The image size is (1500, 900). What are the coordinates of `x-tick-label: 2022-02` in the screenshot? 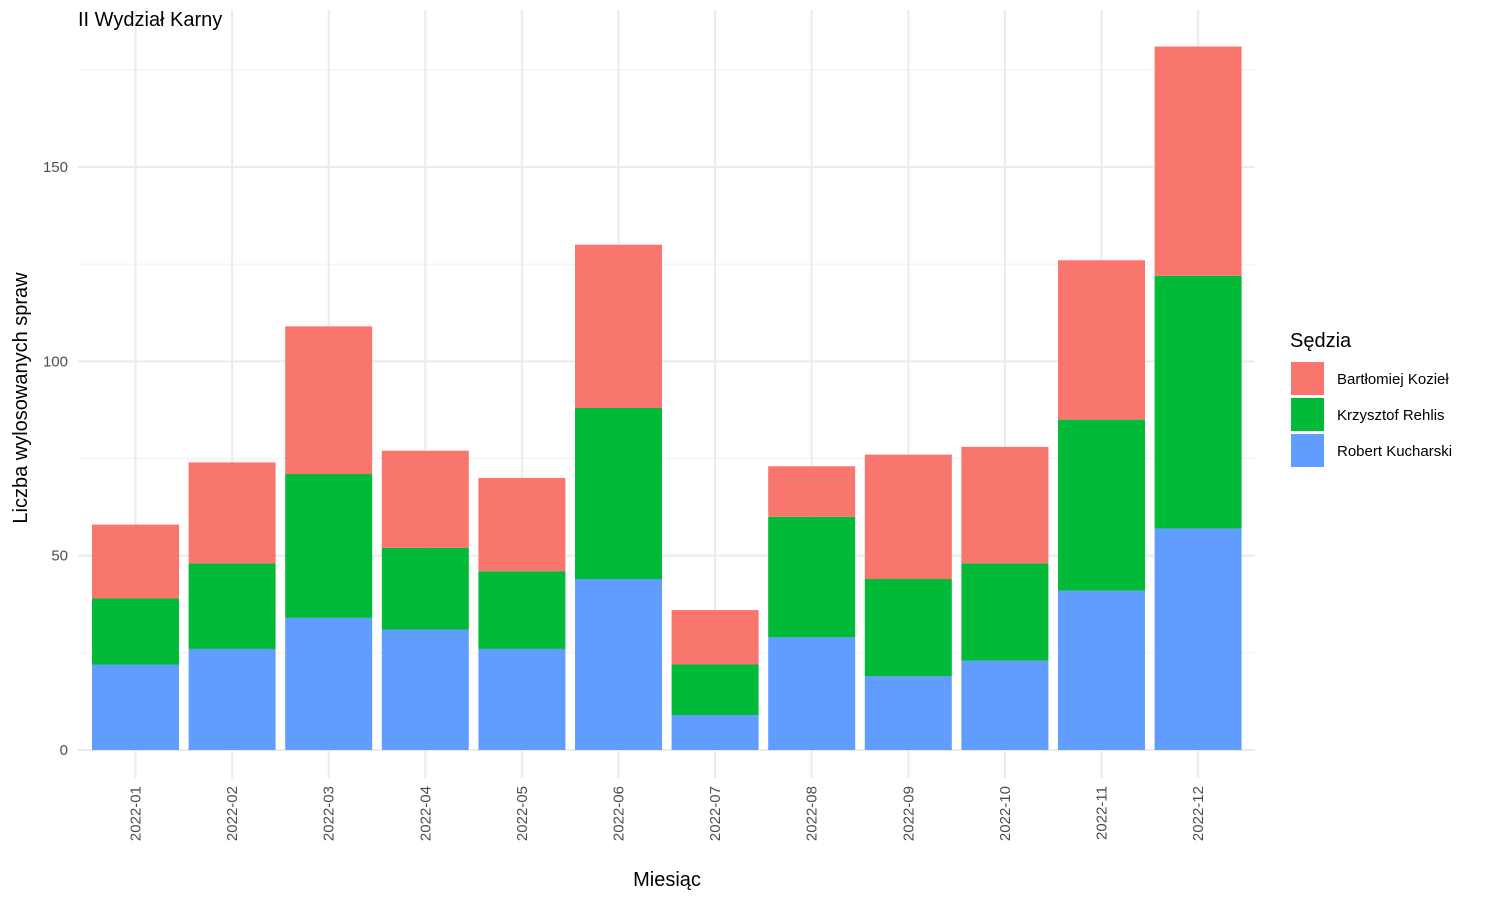 It's located at (232, 813).